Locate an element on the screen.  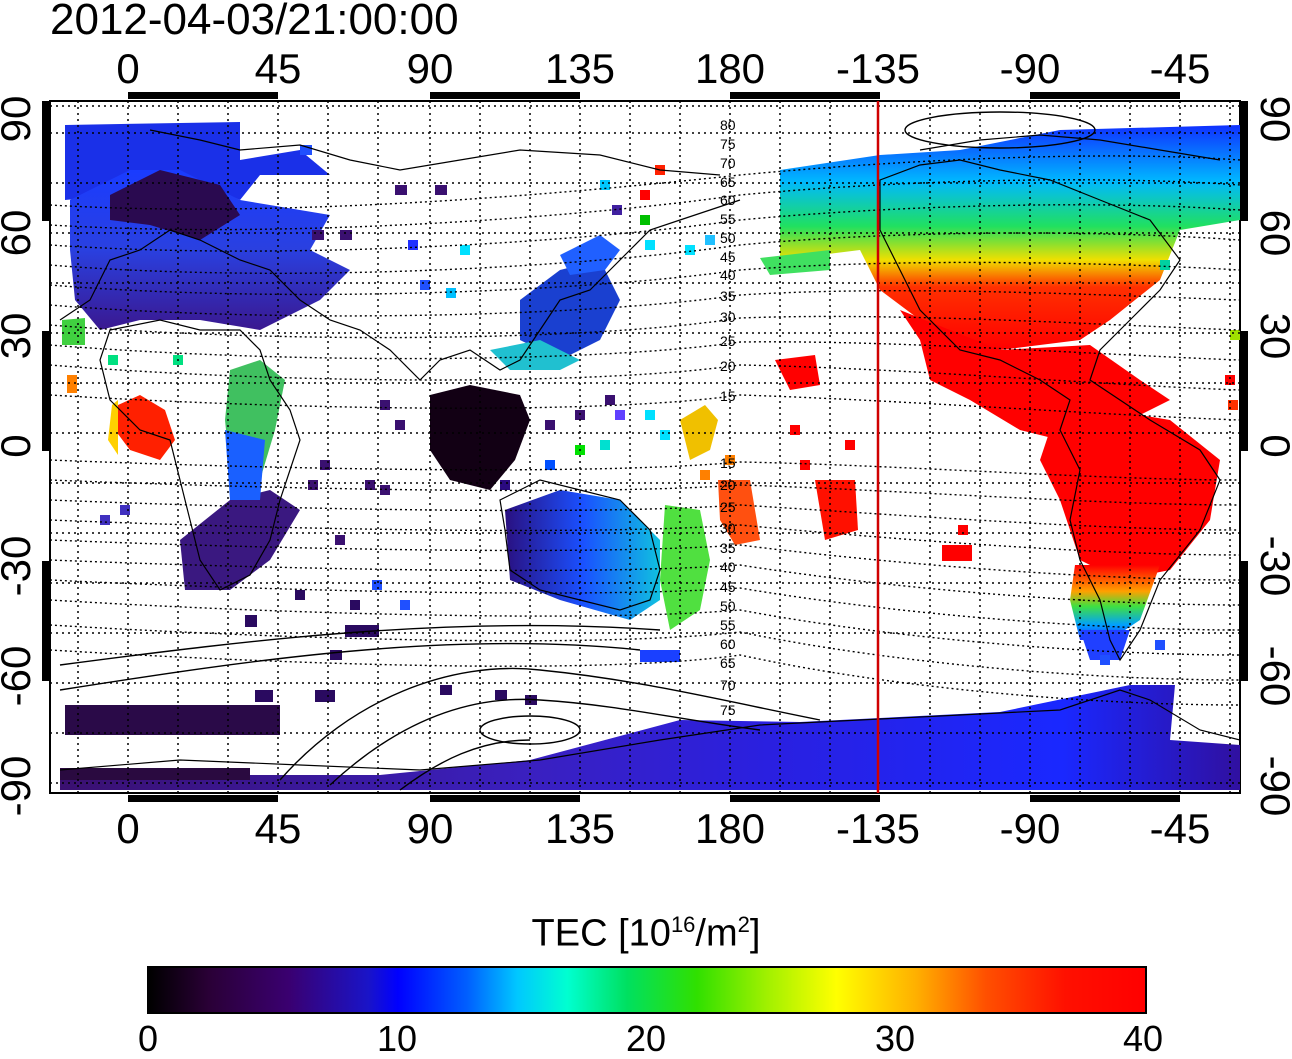
contour-label: 80 is located at coordinates (728, 125).